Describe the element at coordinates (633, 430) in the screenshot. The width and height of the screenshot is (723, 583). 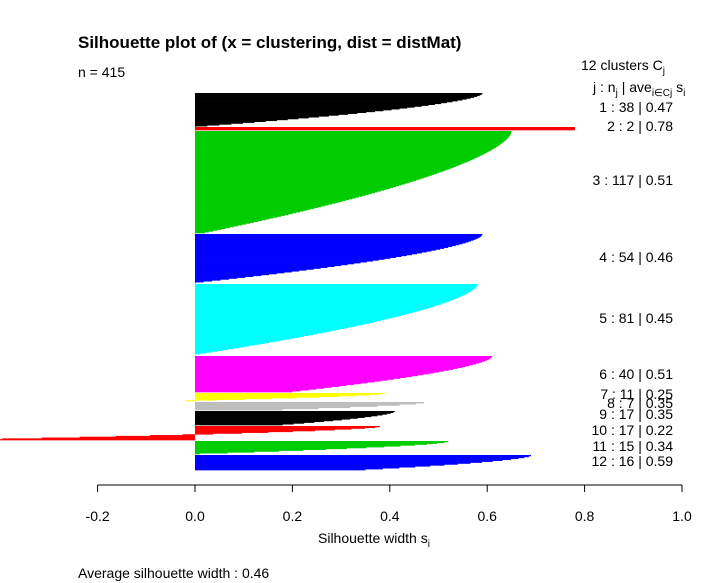
I see `cluster-label-10: 10 : 17 | 0.22` at that location.